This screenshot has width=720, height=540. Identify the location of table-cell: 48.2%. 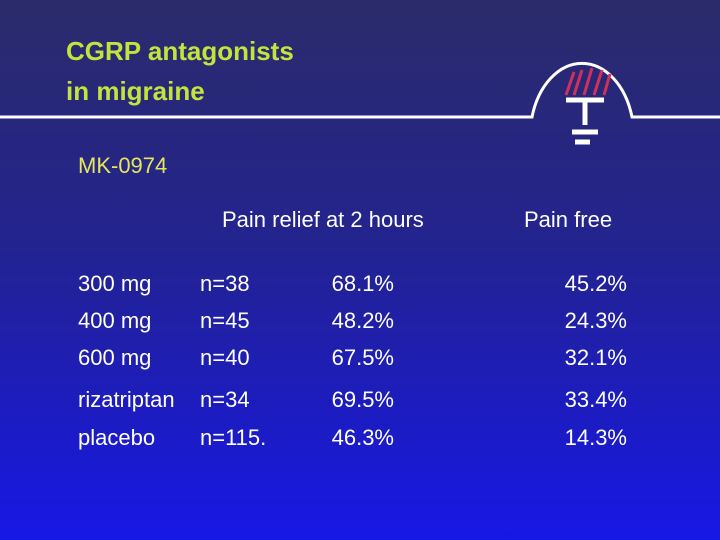
(362, 320).